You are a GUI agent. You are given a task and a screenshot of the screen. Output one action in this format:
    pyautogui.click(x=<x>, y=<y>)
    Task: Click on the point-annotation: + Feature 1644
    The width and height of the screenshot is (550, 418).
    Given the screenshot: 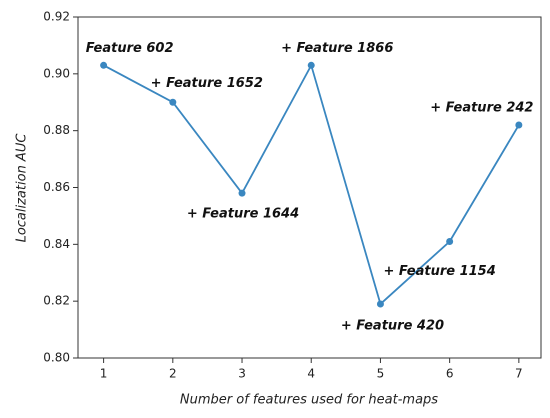 What is the action you would take?
    pyautogui.click(x=243, y=214)
    